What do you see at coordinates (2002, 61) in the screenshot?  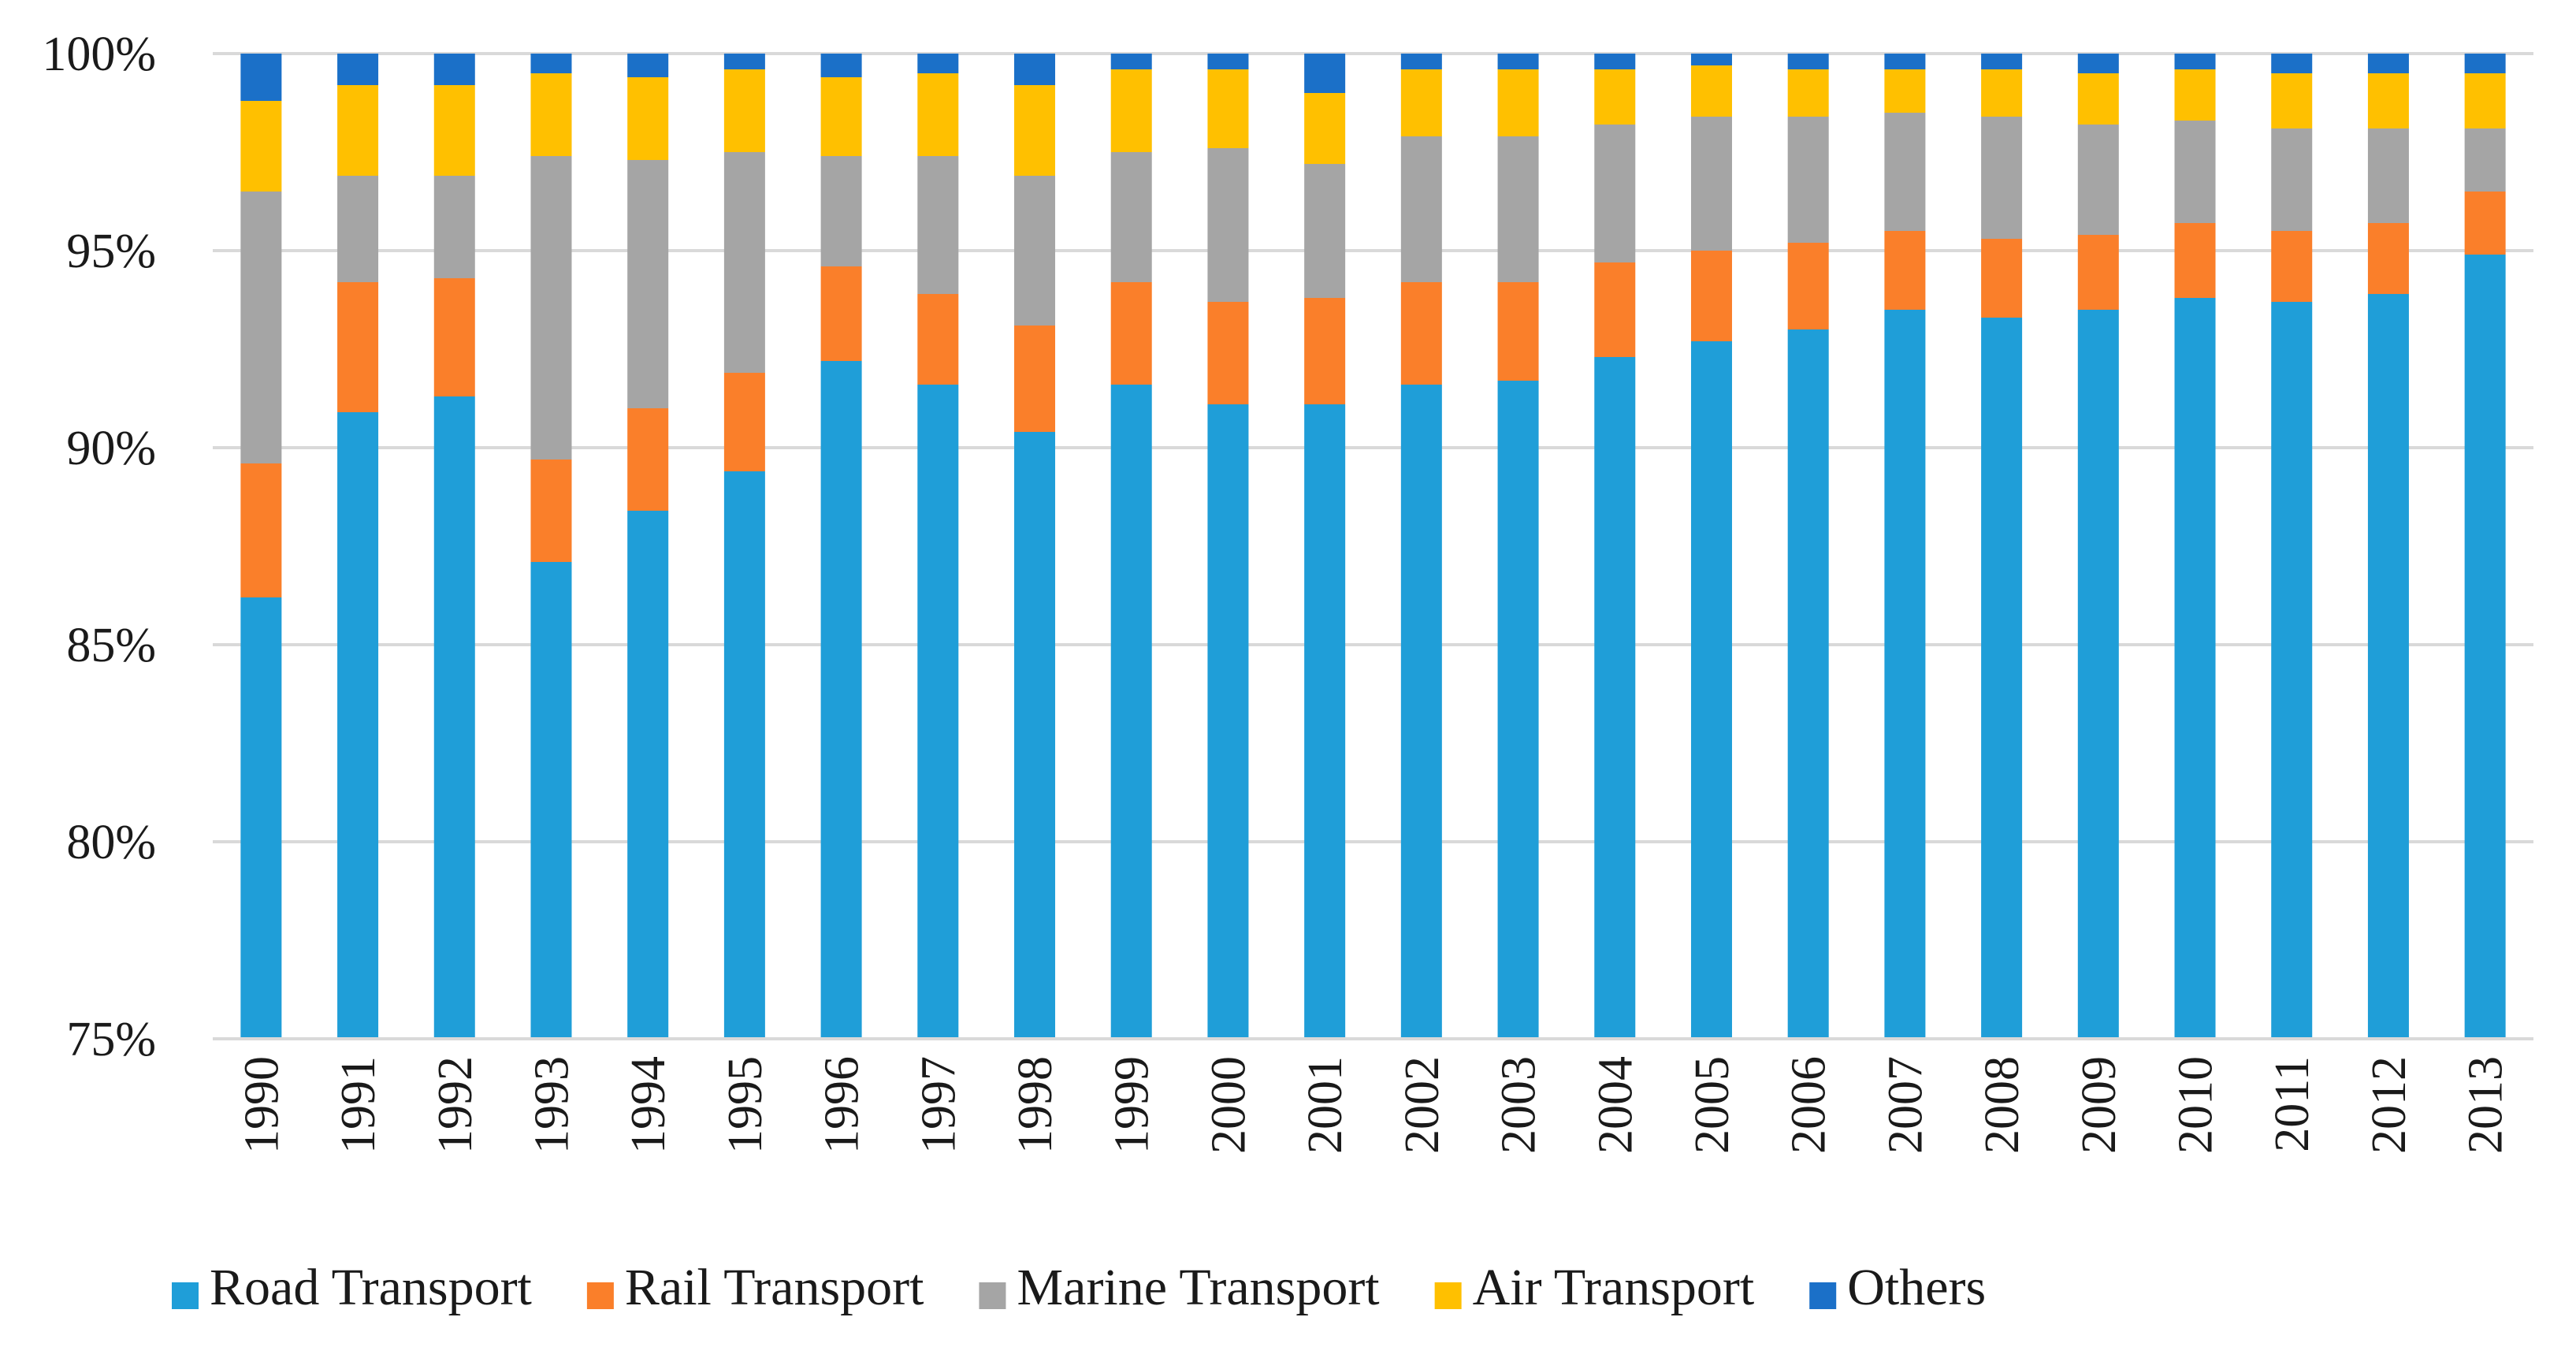 I see `bar-others-2008` at bounding box center [2002, 61].